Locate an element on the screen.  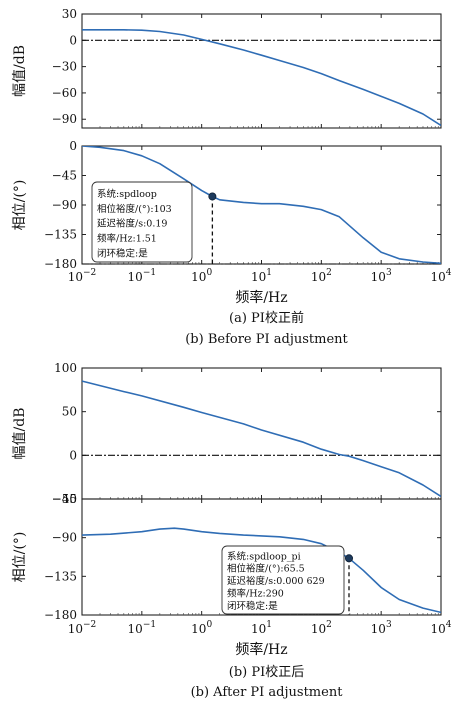
magnitude-ytick-label: −60 is located at coordinates (64, 93).